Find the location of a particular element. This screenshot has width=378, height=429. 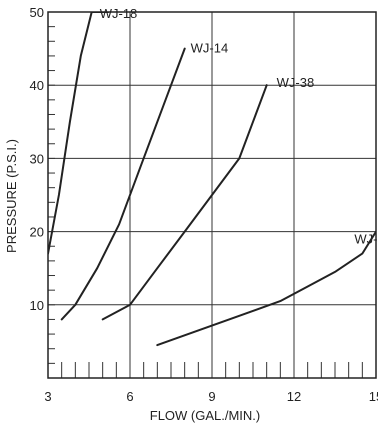

x-axis-title: FLOW (GAL./MIN.) is located at coordinates (205, 415).